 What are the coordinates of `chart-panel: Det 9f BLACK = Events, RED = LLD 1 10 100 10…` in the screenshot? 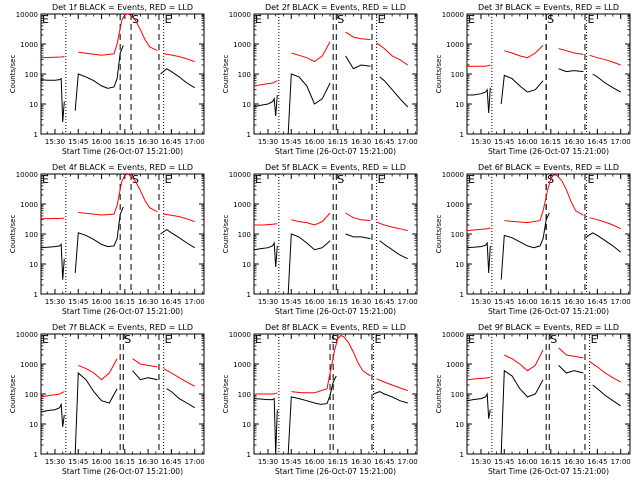 It's located at (533, 399).